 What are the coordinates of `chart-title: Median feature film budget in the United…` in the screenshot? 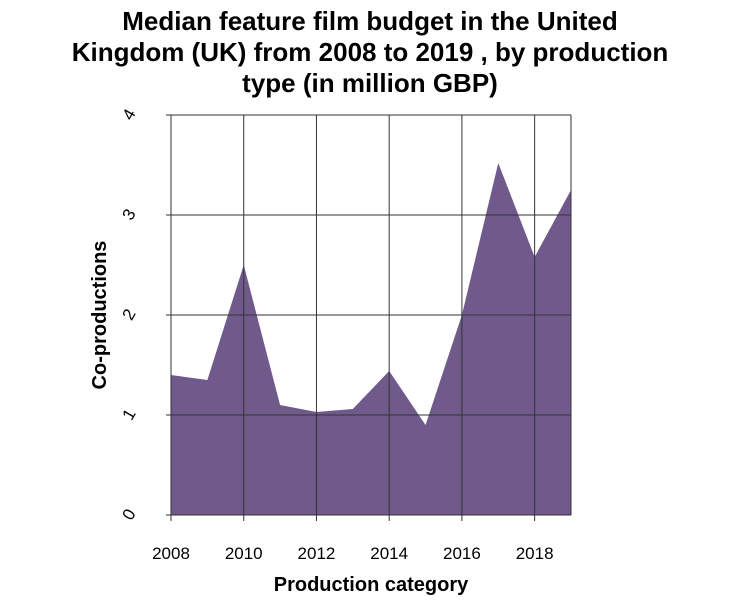 It's located at (370, 52).